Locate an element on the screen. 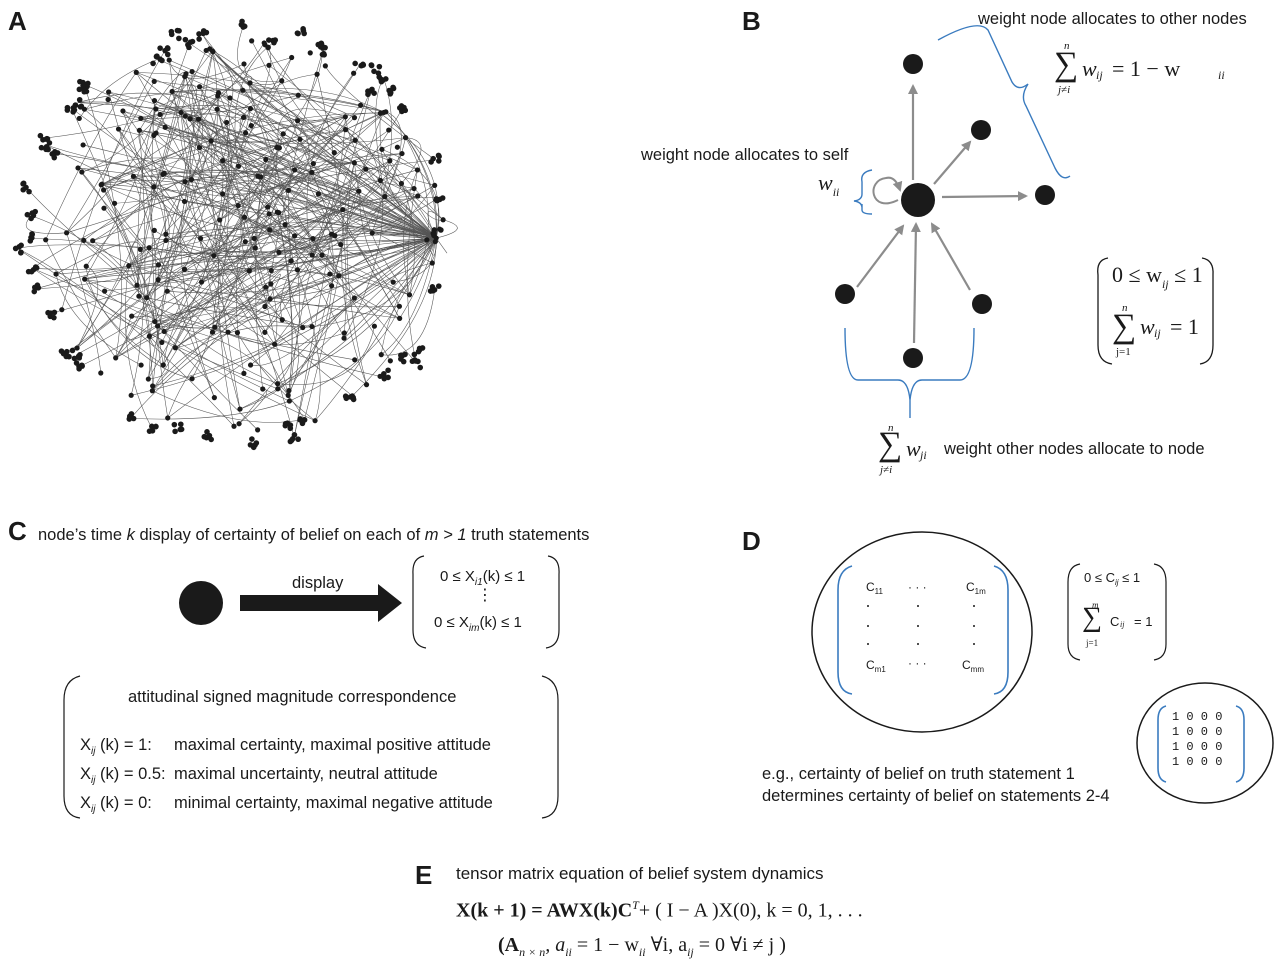 The image size is (1275, 960). label-self: weight node allocates to self is located at coordinates (745, 155).